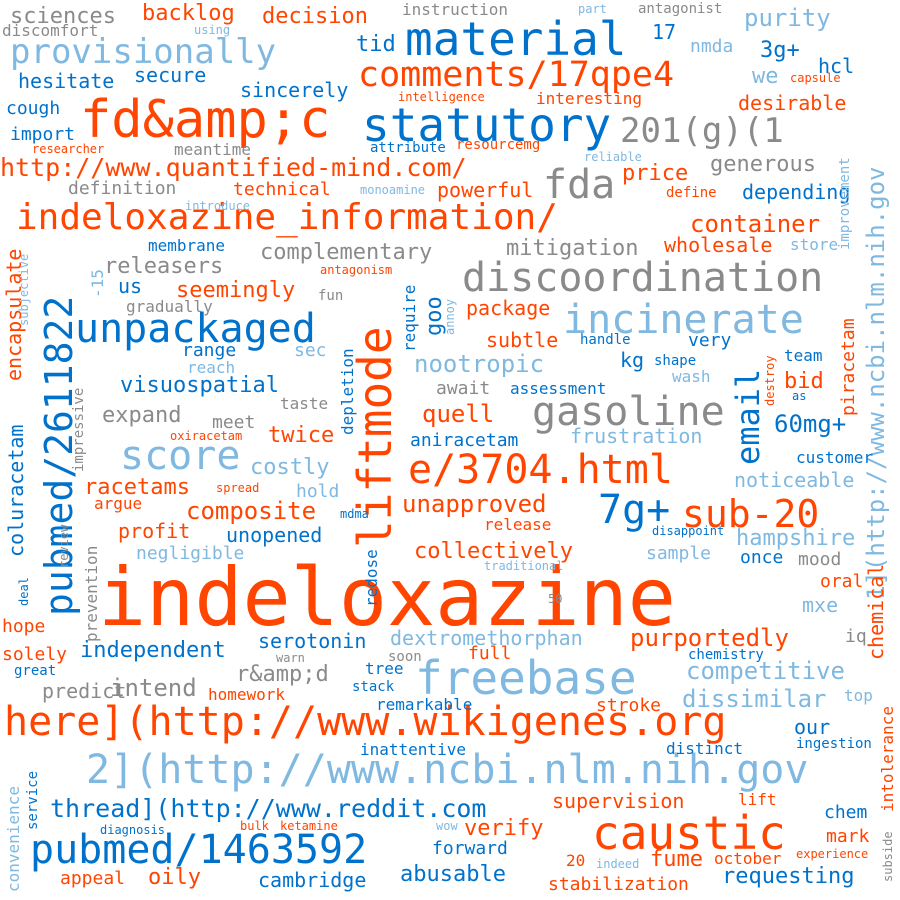  I want to click on word-sec: sec, so click(310, 350).